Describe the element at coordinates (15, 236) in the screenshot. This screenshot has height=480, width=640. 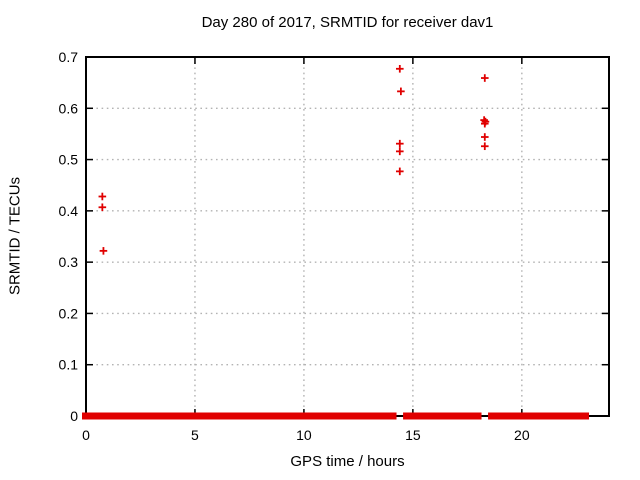
I see `y-axis-label: SRMTID / TECUs` at that location.